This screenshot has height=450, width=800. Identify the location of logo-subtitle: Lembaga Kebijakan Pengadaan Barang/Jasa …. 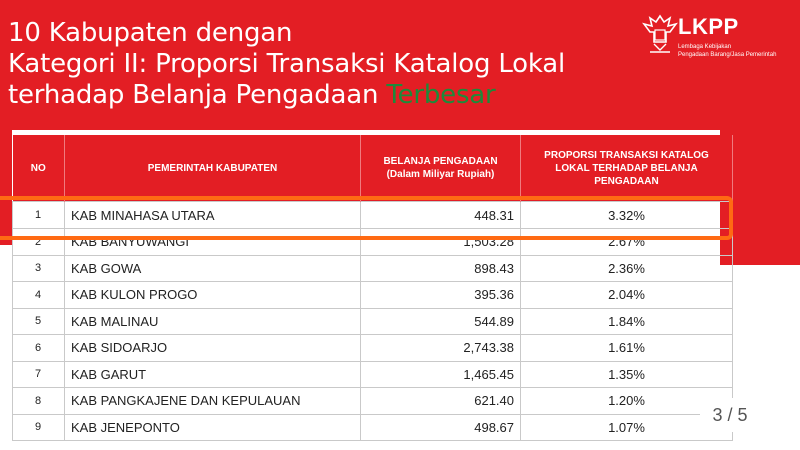
(738, 51).